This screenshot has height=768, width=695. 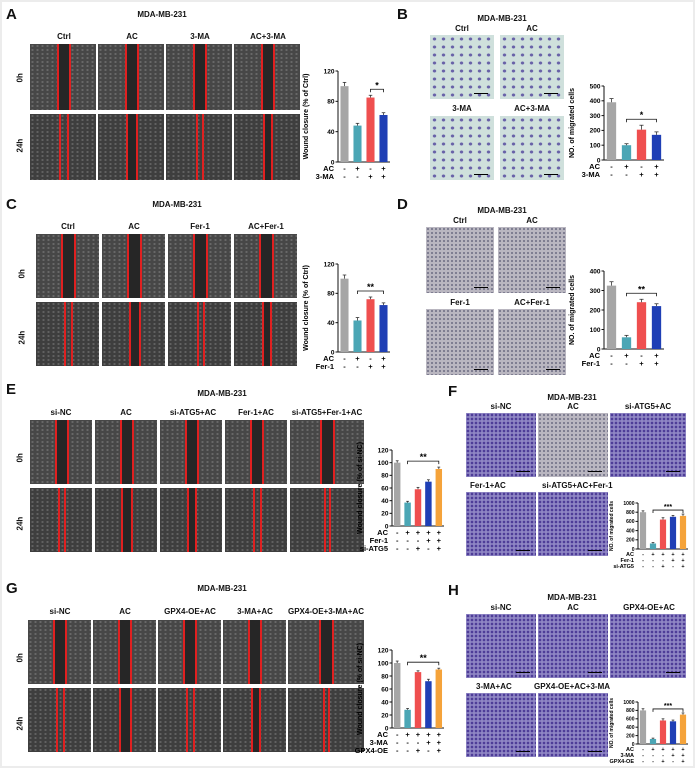 What do you see at coordinates (222, 393) in the screenshot?
I see `cell-line-label-e: MDA-MB-231` at bounding box center [222, 393].